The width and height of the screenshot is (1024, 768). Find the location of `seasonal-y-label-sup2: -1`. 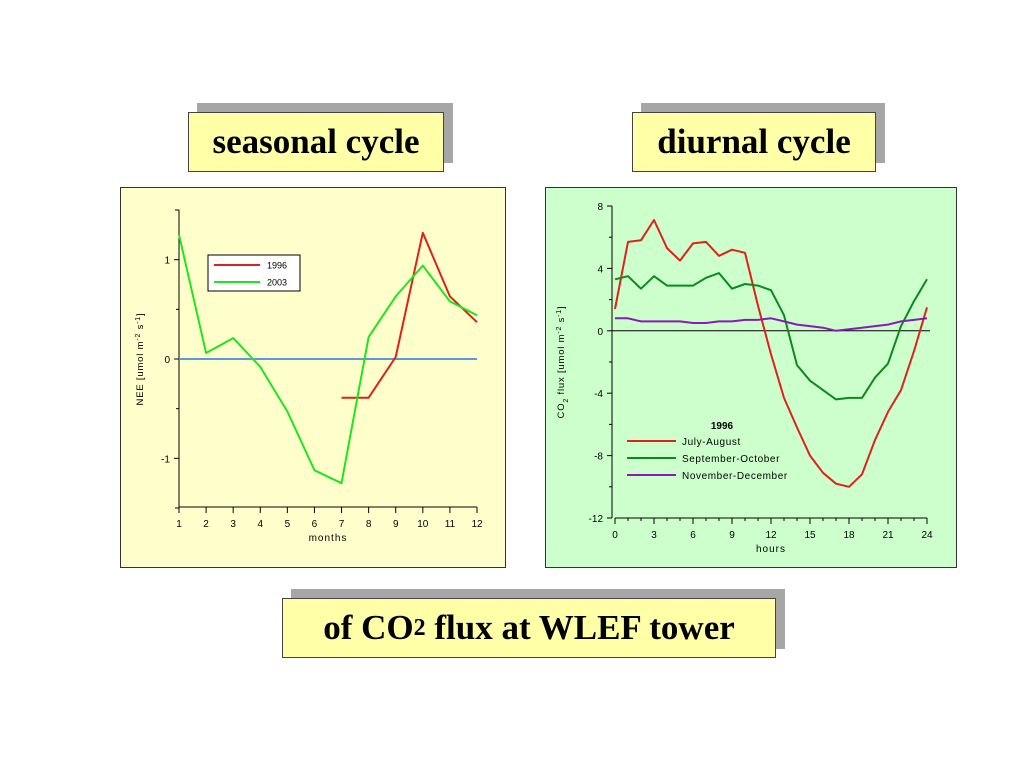

seasonal-y-label-sup2: -1 is located at coordinates (138, 320).